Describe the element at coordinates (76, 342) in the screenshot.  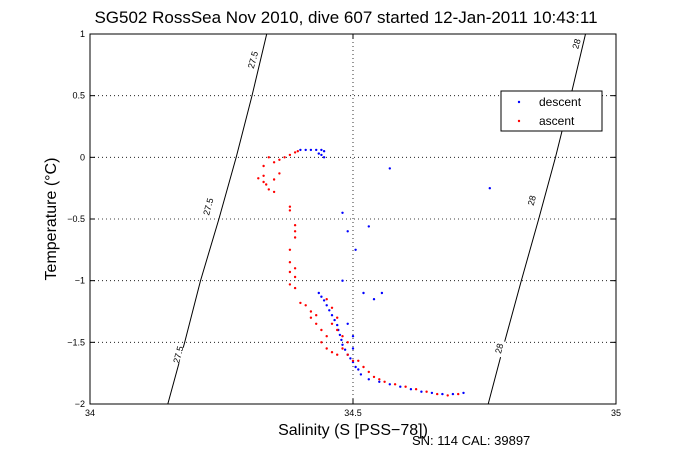
I see `y-tick-label: −1.5` at that location.